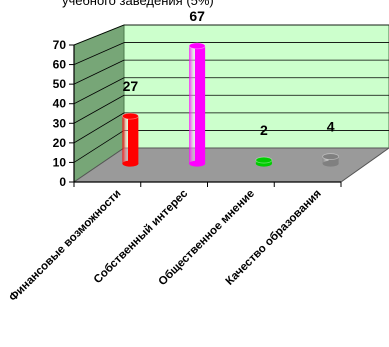 The image size is (389, 347). I want to click on y-tick-label: 70, so click(60, 45).